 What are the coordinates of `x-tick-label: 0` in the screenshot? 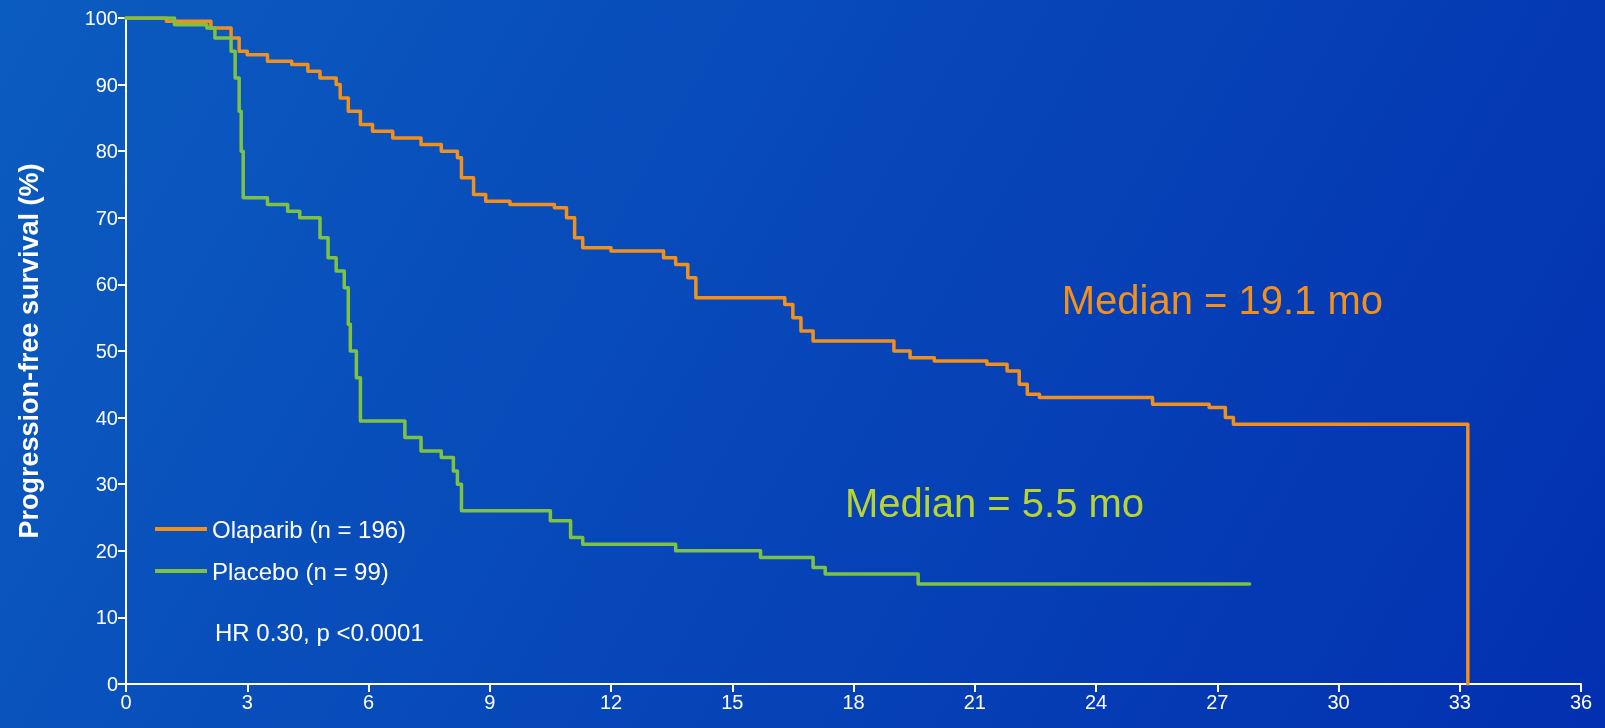 It's located at (126, 702).